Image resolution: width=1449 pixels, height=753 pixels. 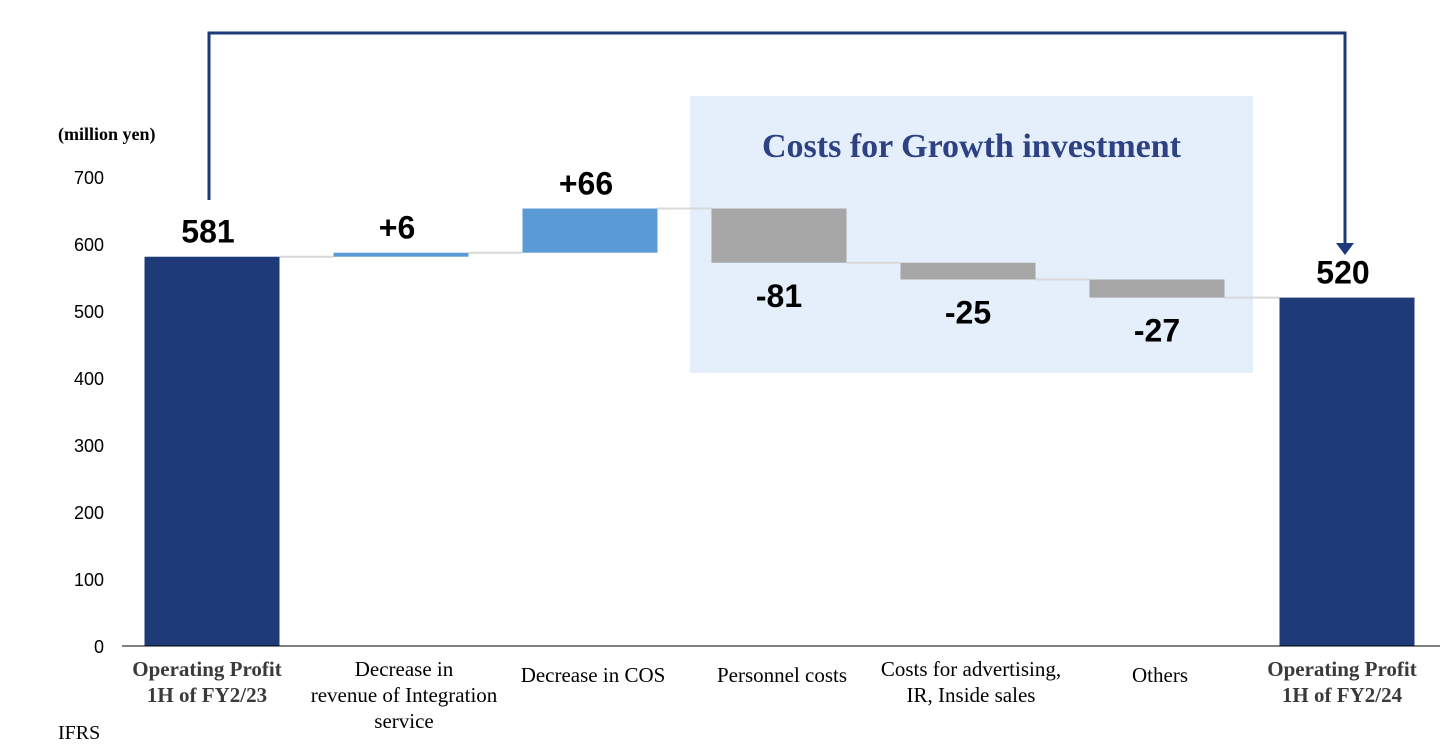 I want to click on category-label: Operating Profit 1H of FY2/24, so click(x=1342, y=682).